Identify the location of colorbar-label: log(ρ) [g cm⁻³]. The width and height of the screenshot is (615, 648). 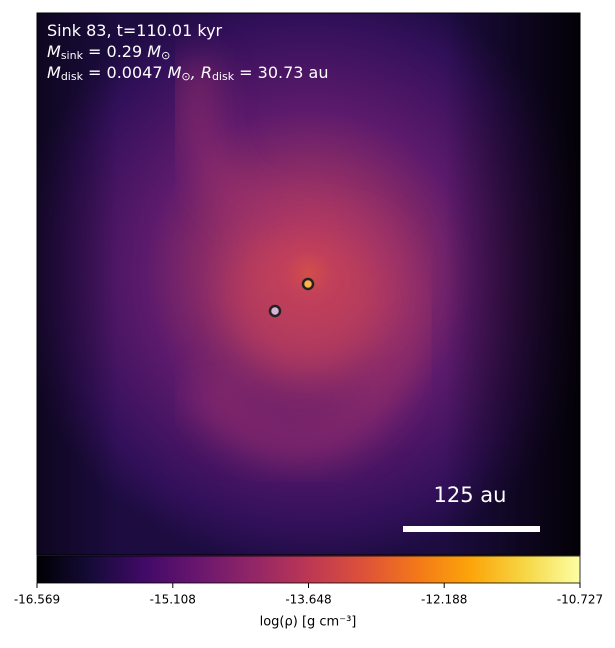
(308, 622).